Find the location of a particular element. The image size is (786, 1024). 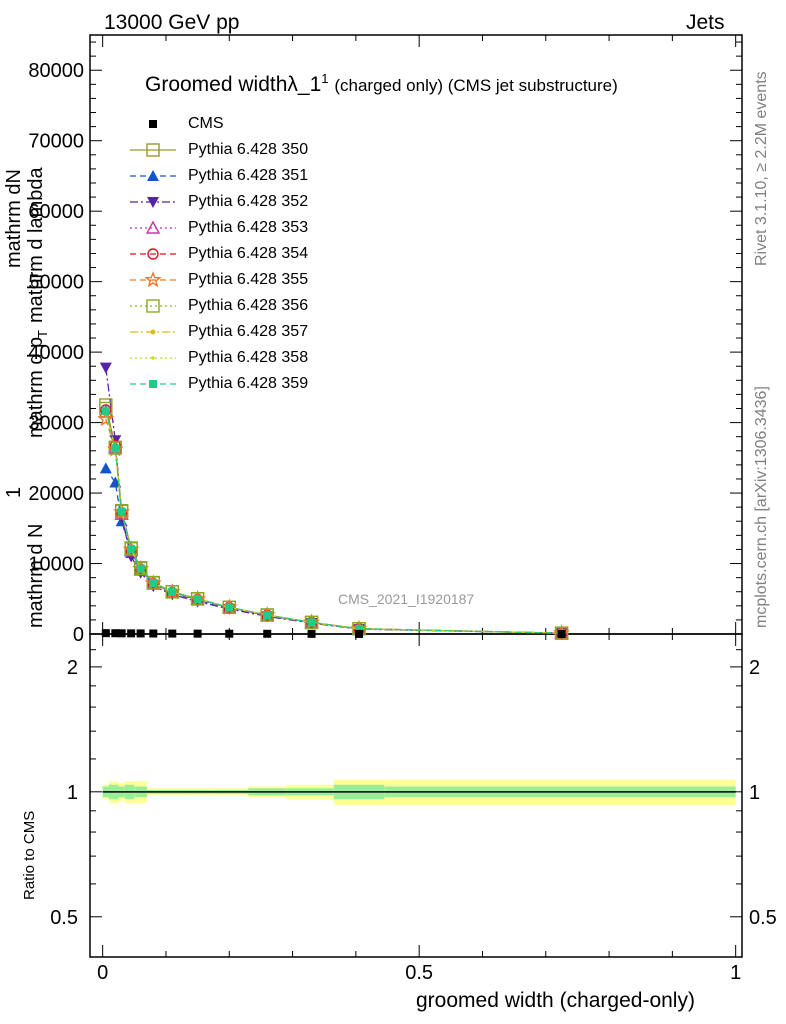

y-tick-label-ratio-right: 1 is located at coordinates (754, 793).